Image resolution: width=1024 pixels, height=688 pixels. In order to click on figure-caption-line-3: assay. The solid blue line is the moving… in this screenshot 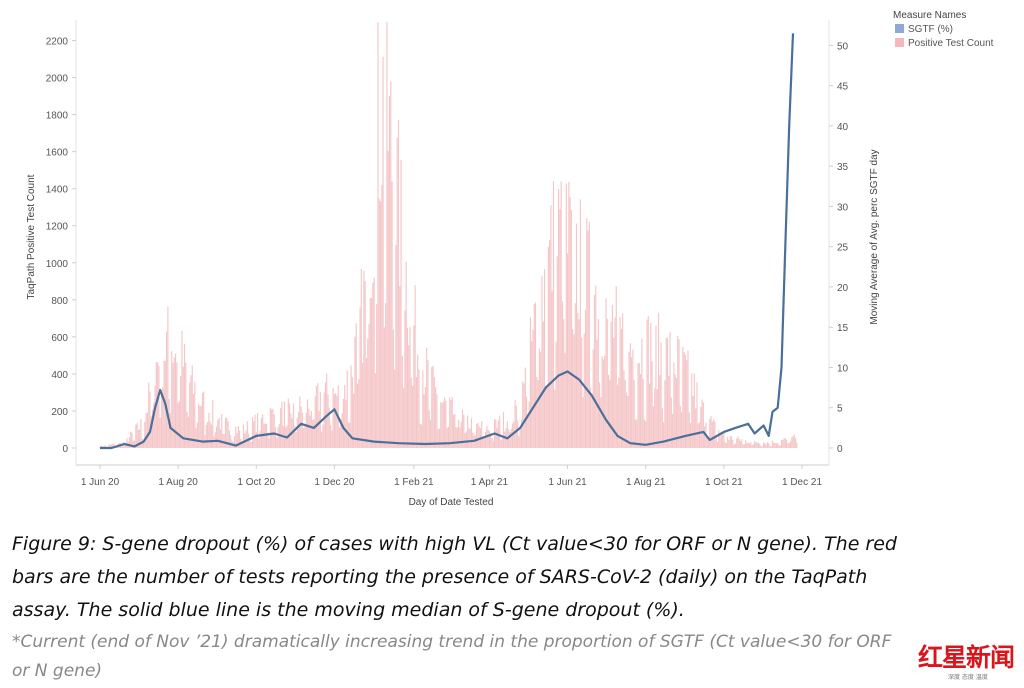, I will do `click(348, 610)`.